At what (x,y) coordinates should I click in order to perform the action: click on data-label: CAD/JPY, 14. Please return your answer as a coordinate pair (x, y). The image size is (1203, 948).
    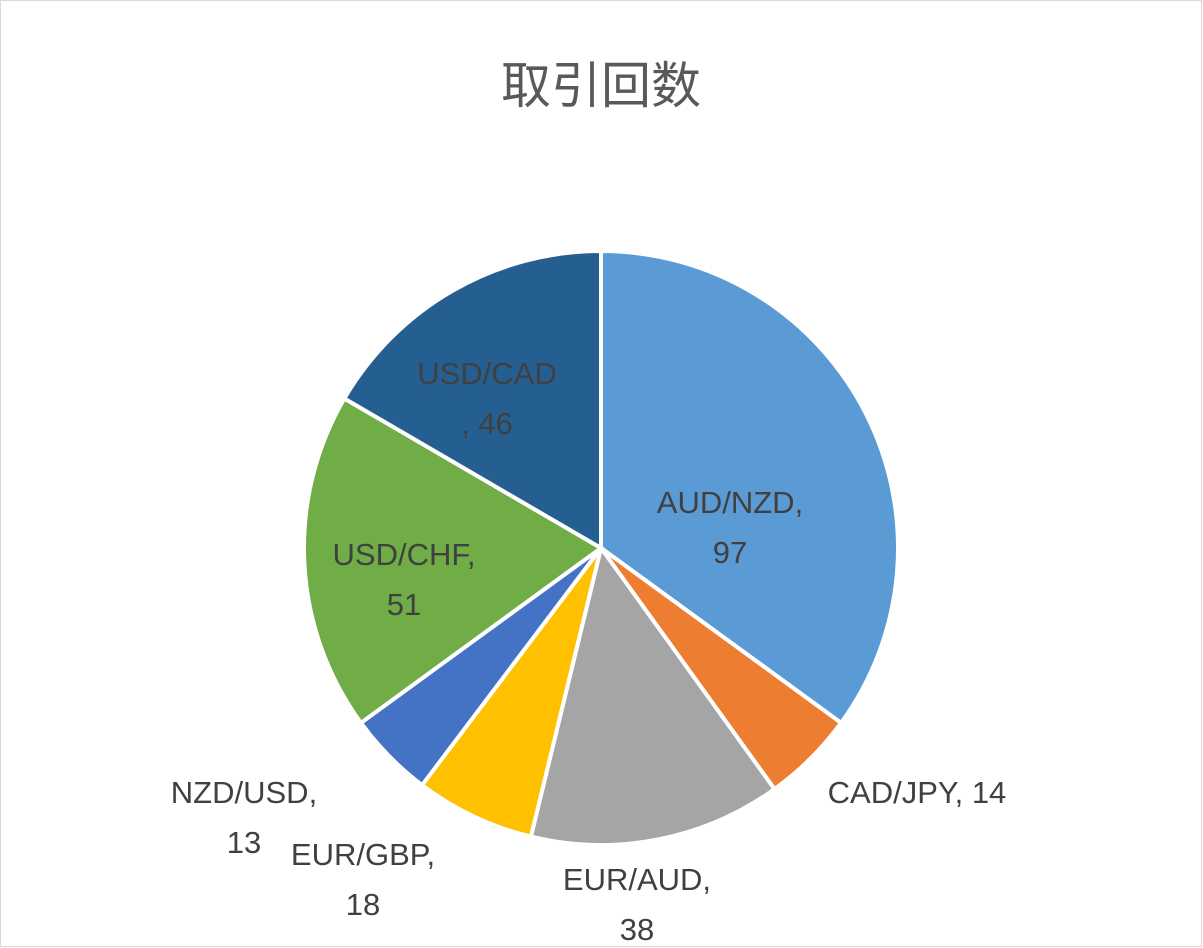
    Looking at the image, I should click on (917, 792).